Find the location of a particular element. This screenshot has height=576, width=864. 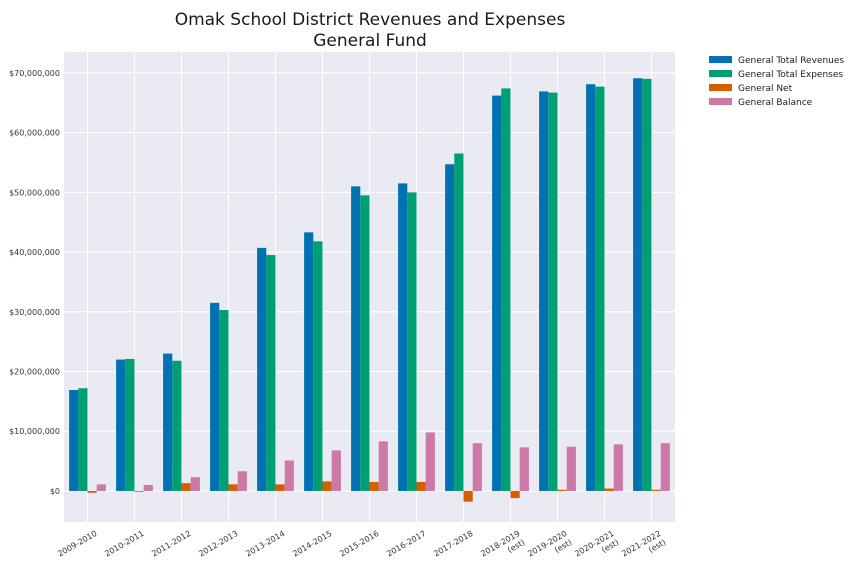

chart-title-line-2: General Fund is located at coordinates (370, 41).